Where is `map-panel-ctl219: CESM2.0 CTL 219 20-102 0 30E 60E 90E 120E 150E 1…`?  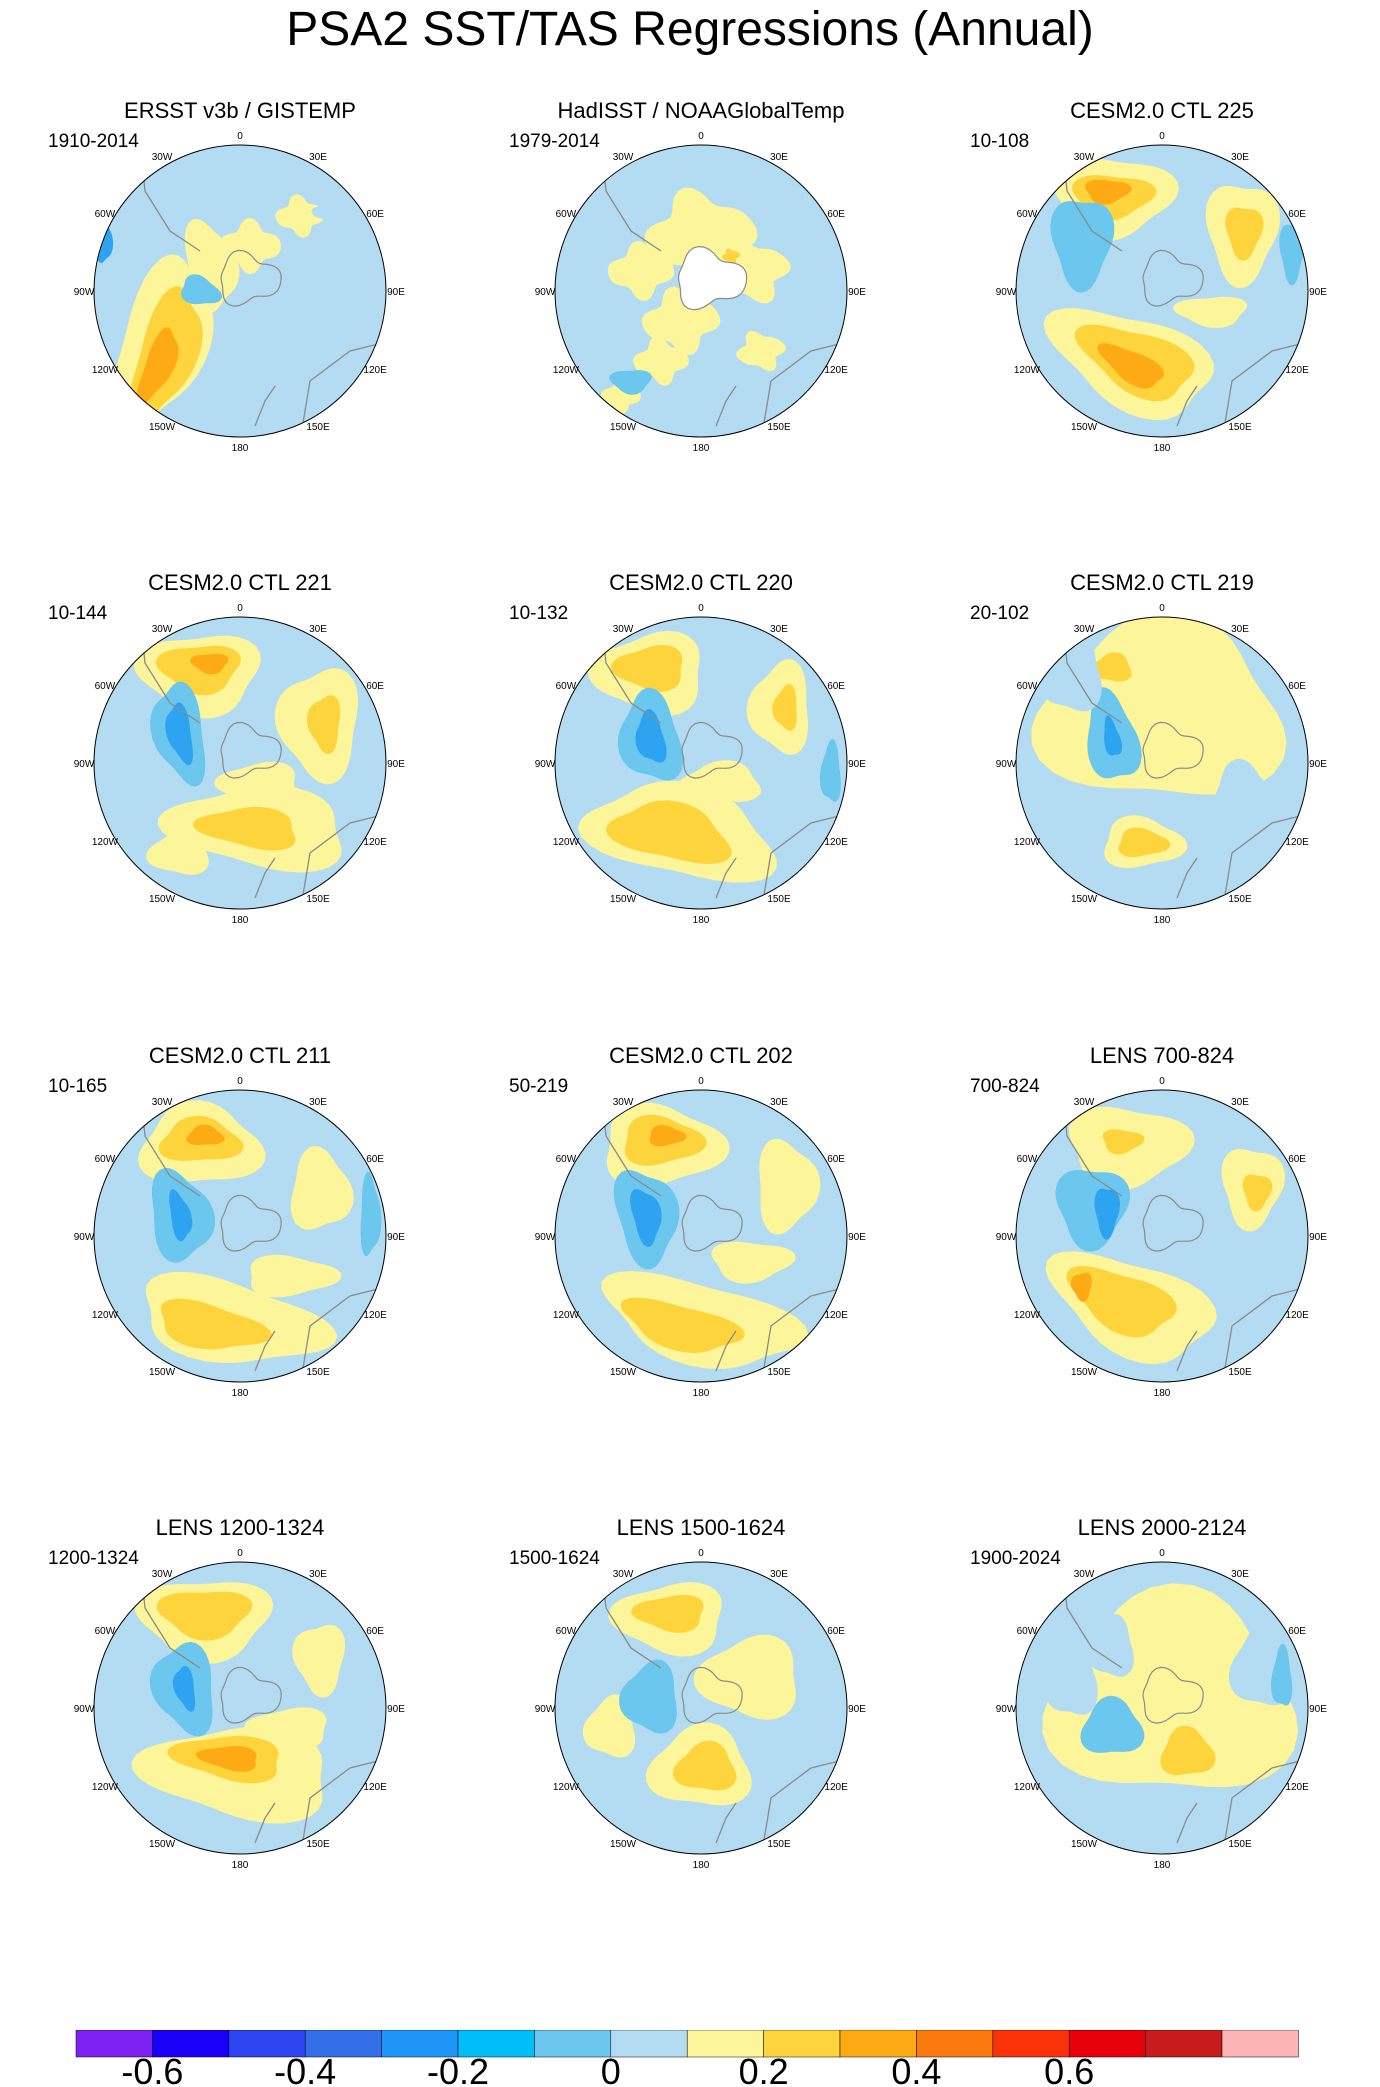
map-panel-ctl219: CESM2.0 CTL 219 20-102 0 30E 60E 90E 120E 150E 1… is located at coordinates (1156, 805).